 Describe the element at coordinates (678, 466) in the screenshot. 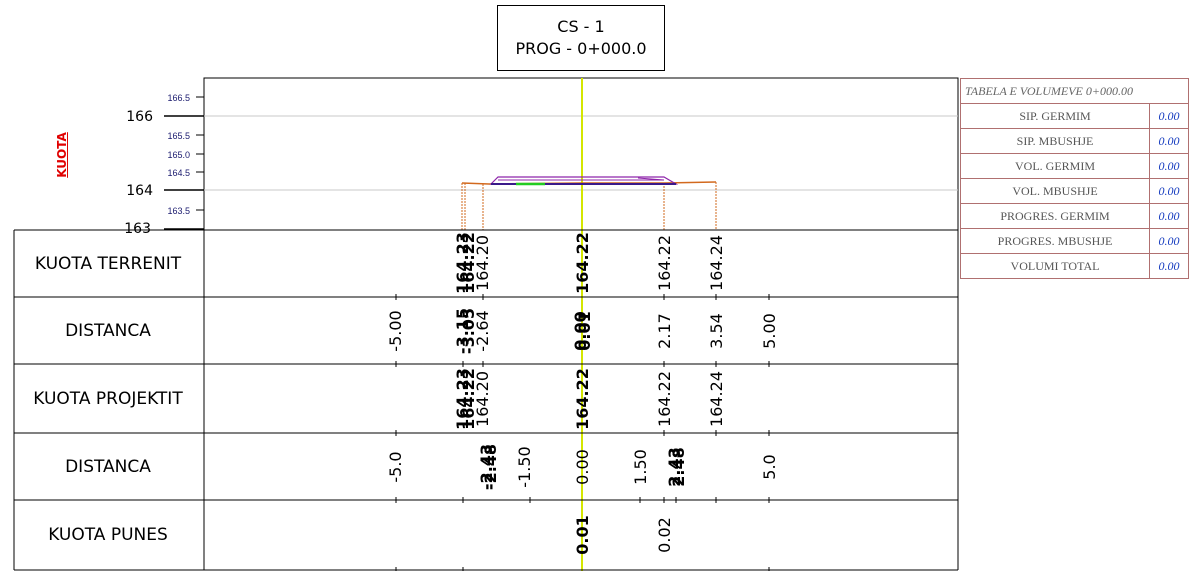

I see `distance2-value: 2.48` at that location.